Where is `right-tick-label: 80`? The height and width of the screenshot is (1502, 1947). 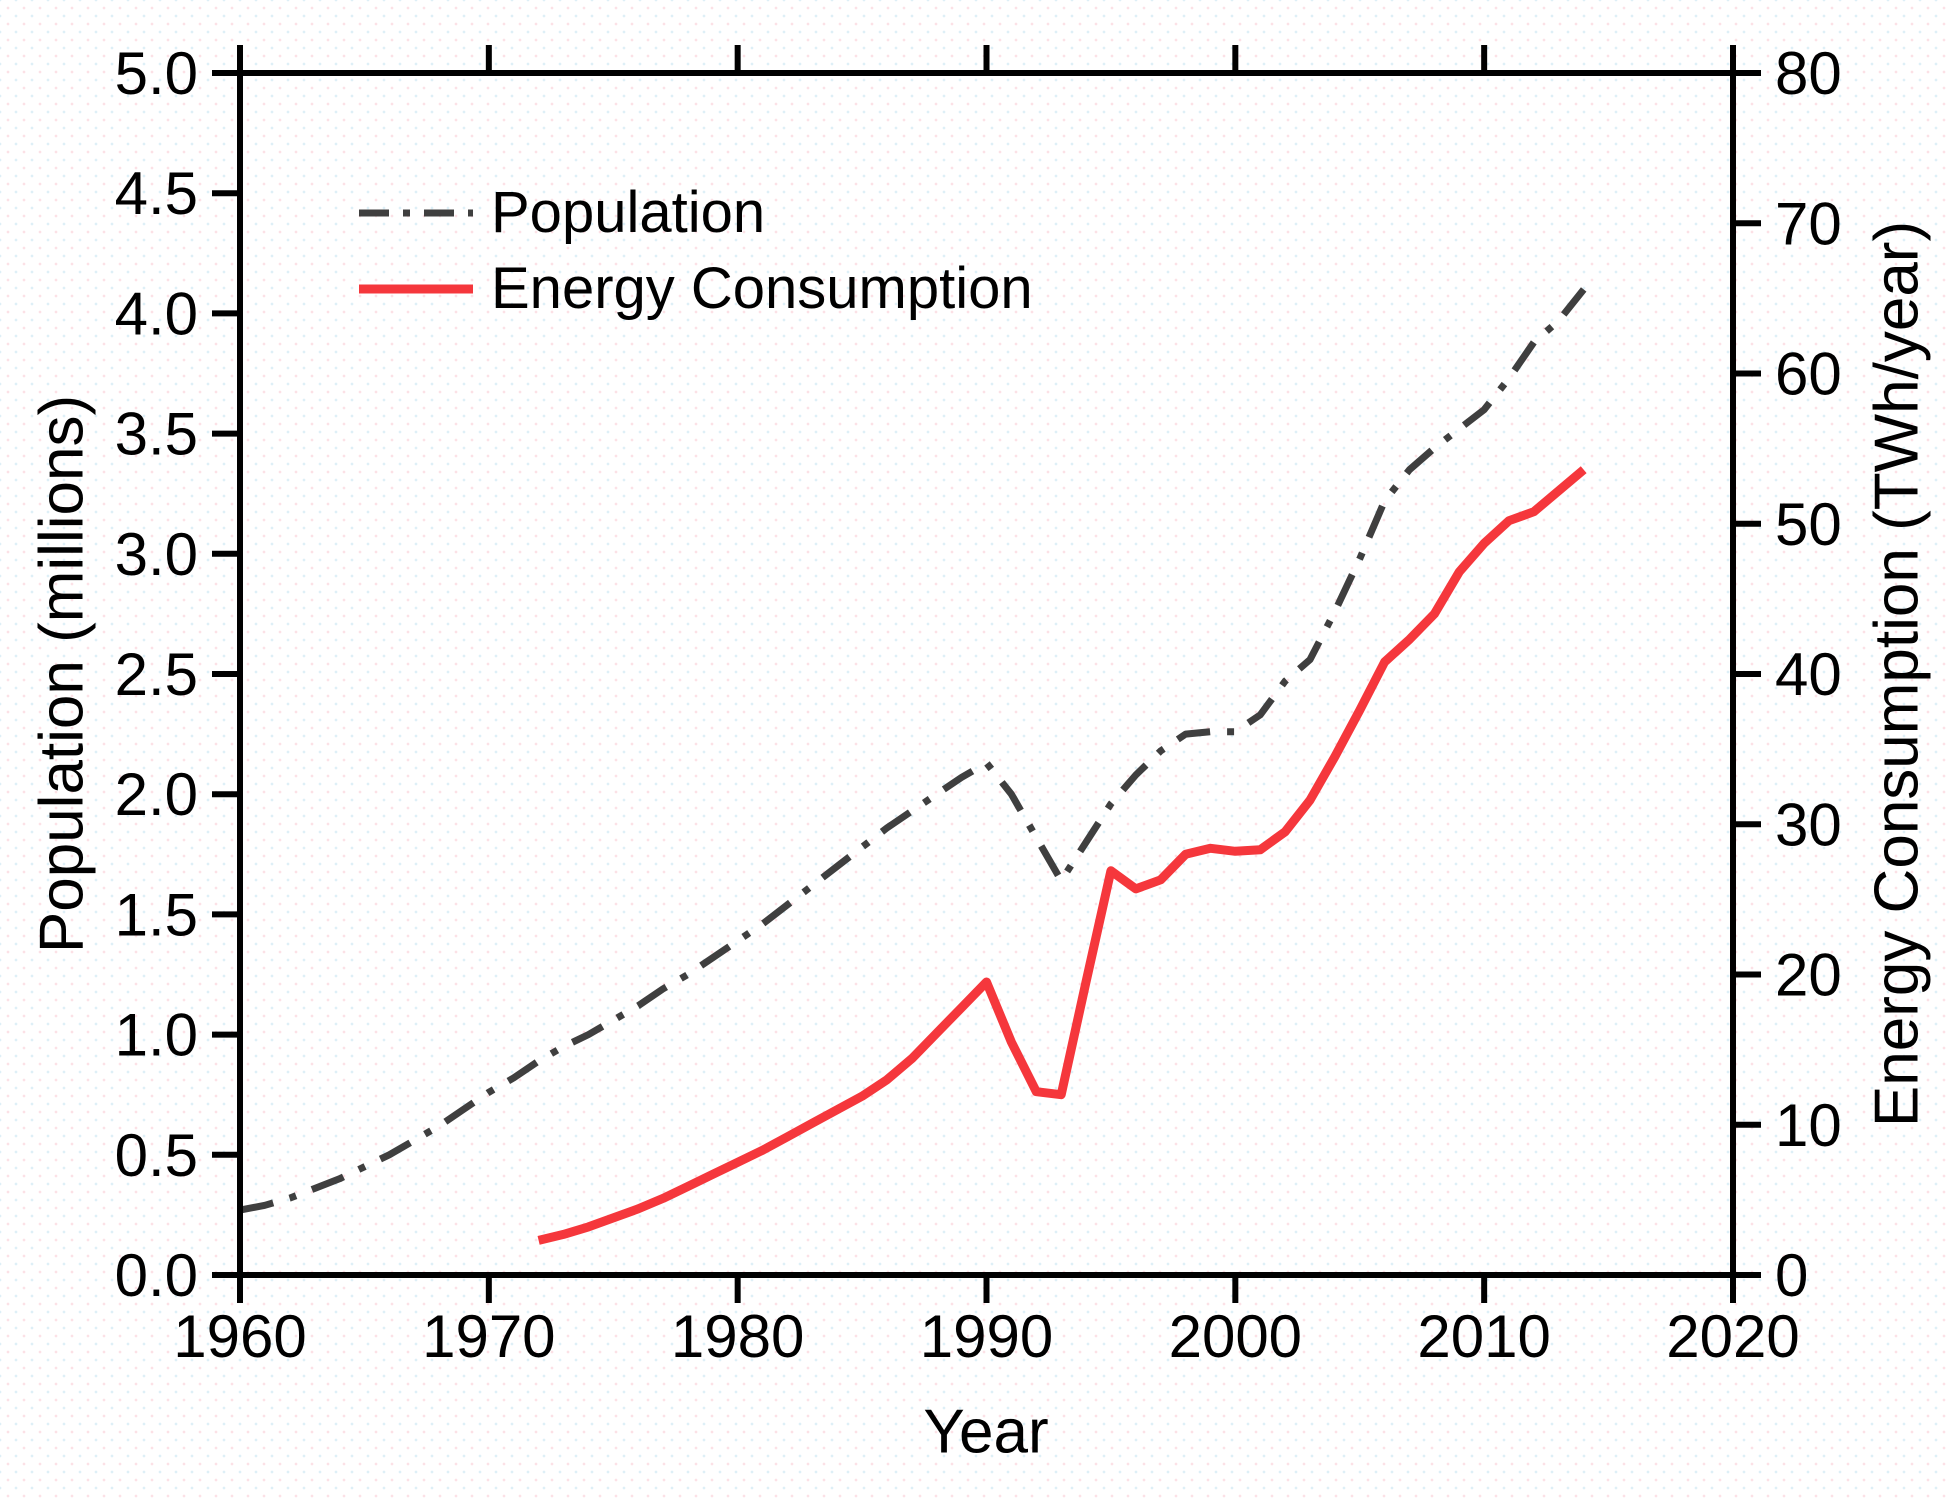
right-tick-label: 80 is located at coordinates (1808, 73).